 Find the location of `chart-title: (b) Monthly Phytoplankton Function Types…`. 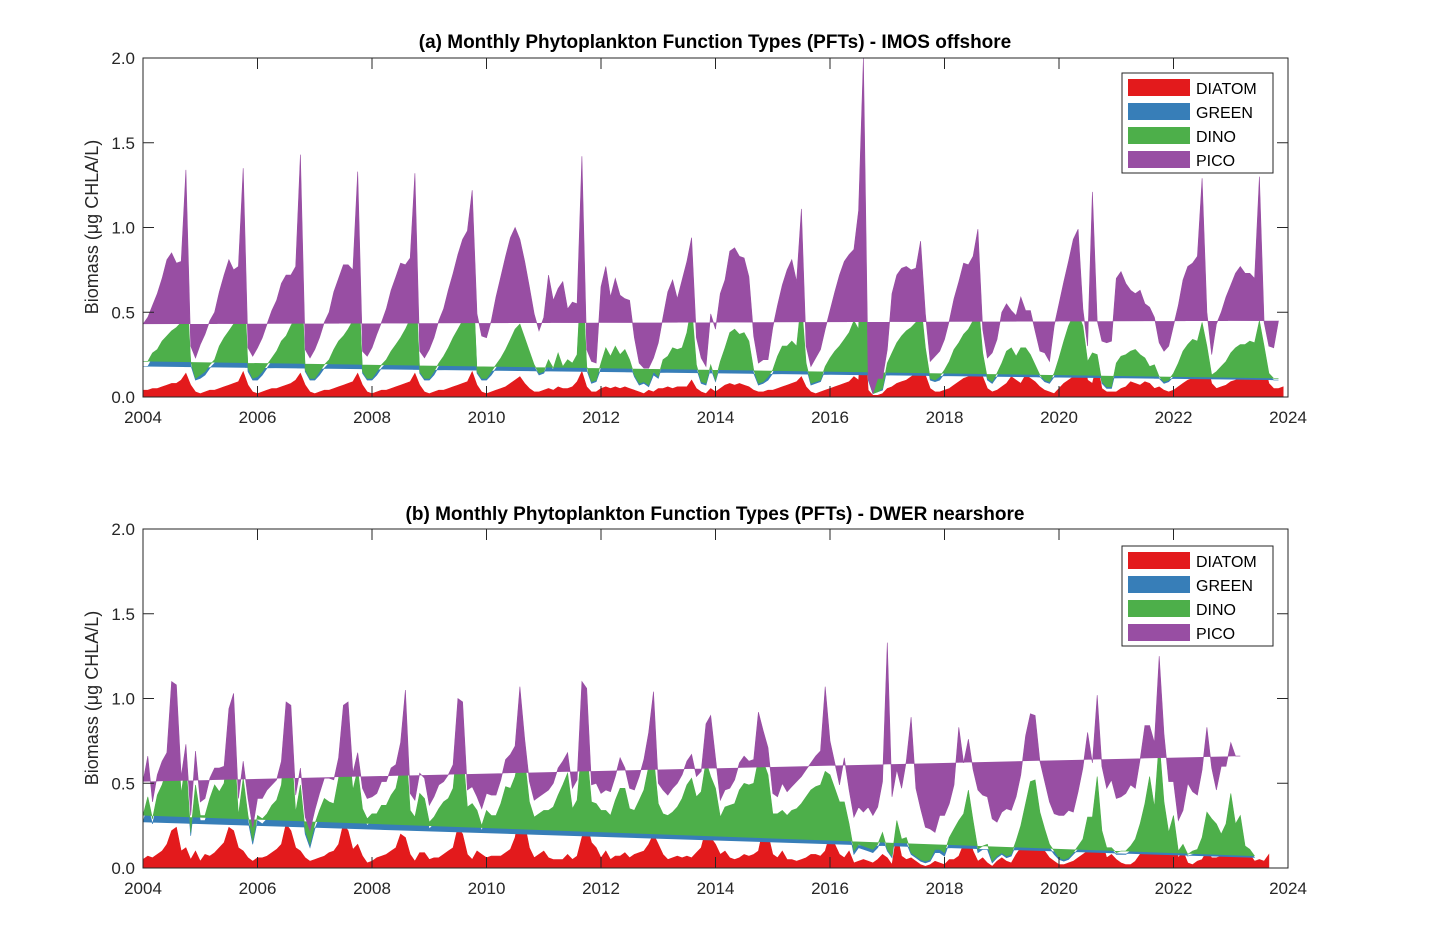

chart-title: (b) Monthly Phytoplankton Function Types… is located at coordinates (715, 514).